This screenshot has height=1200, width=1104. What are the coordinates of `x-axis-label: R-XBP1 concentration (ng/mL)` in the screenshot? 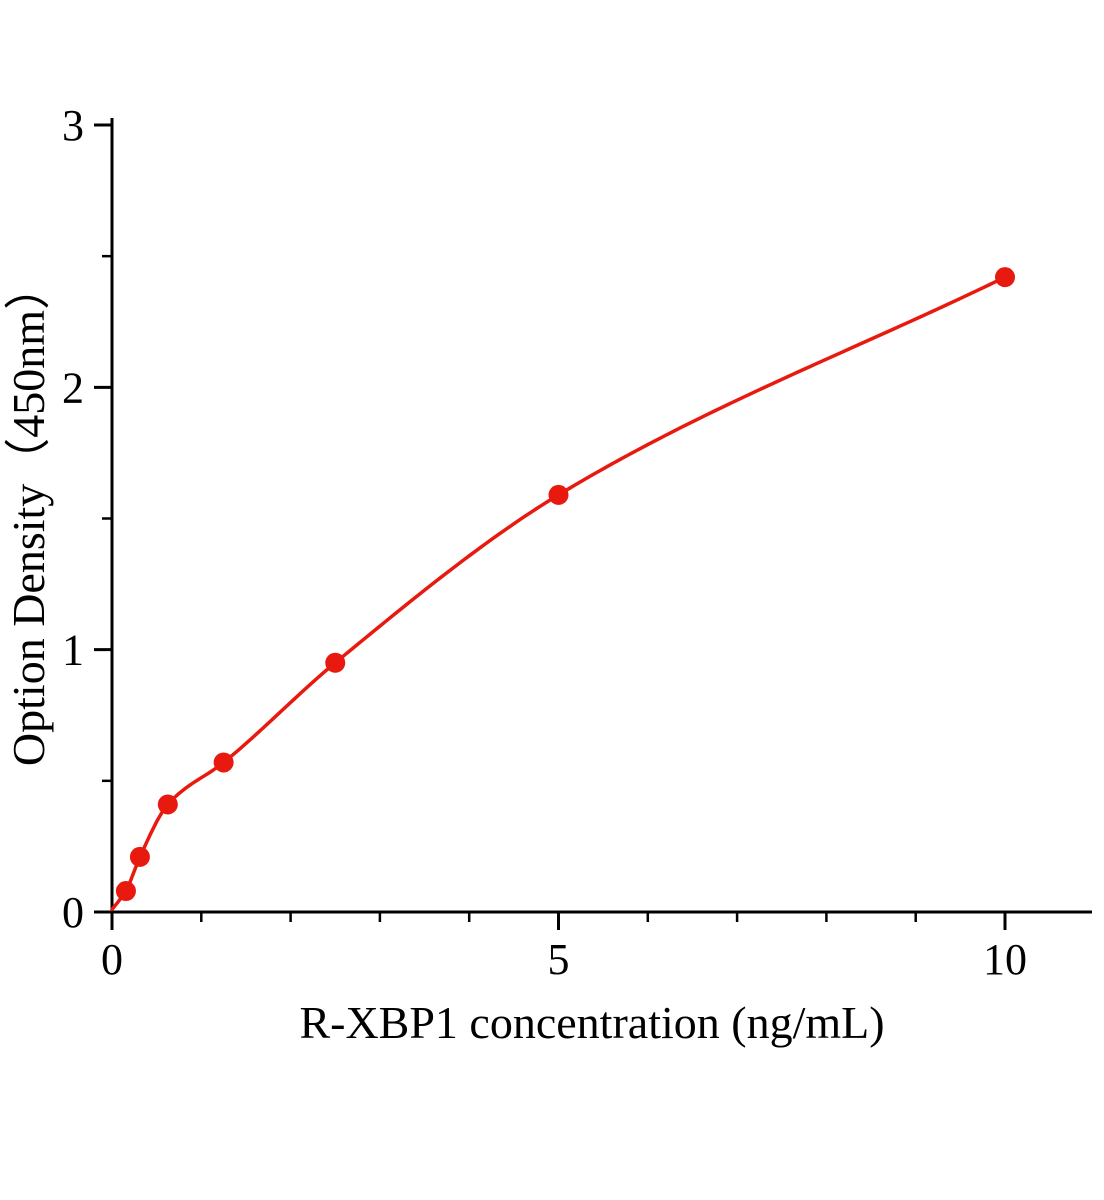 It's located at (591, 1022).